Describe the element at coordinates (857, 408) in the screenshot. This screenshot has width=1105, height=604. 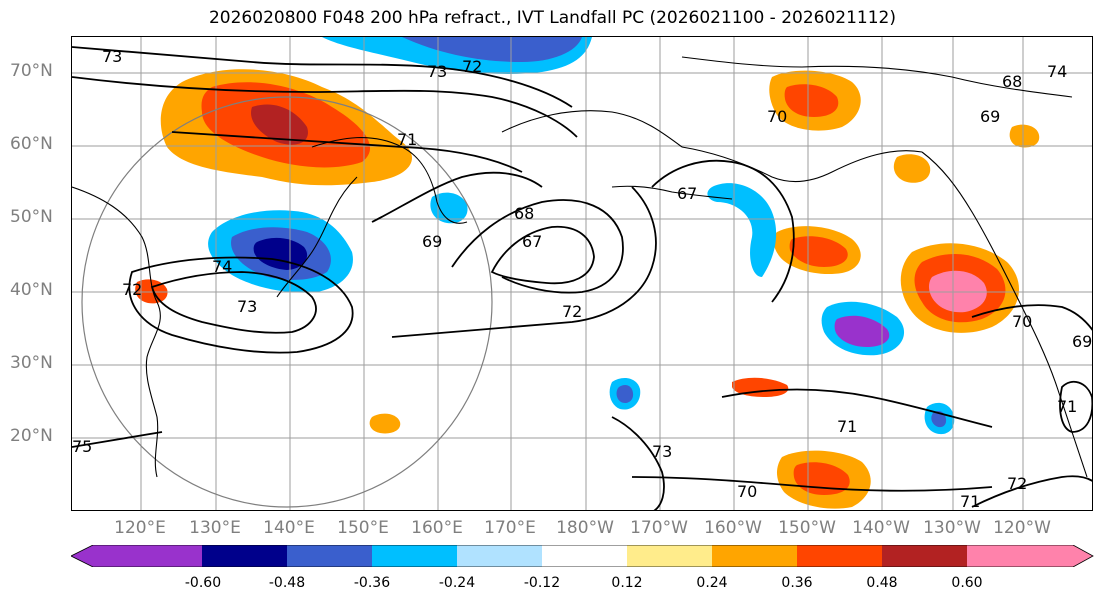
I see `contour-72-south` at that location.